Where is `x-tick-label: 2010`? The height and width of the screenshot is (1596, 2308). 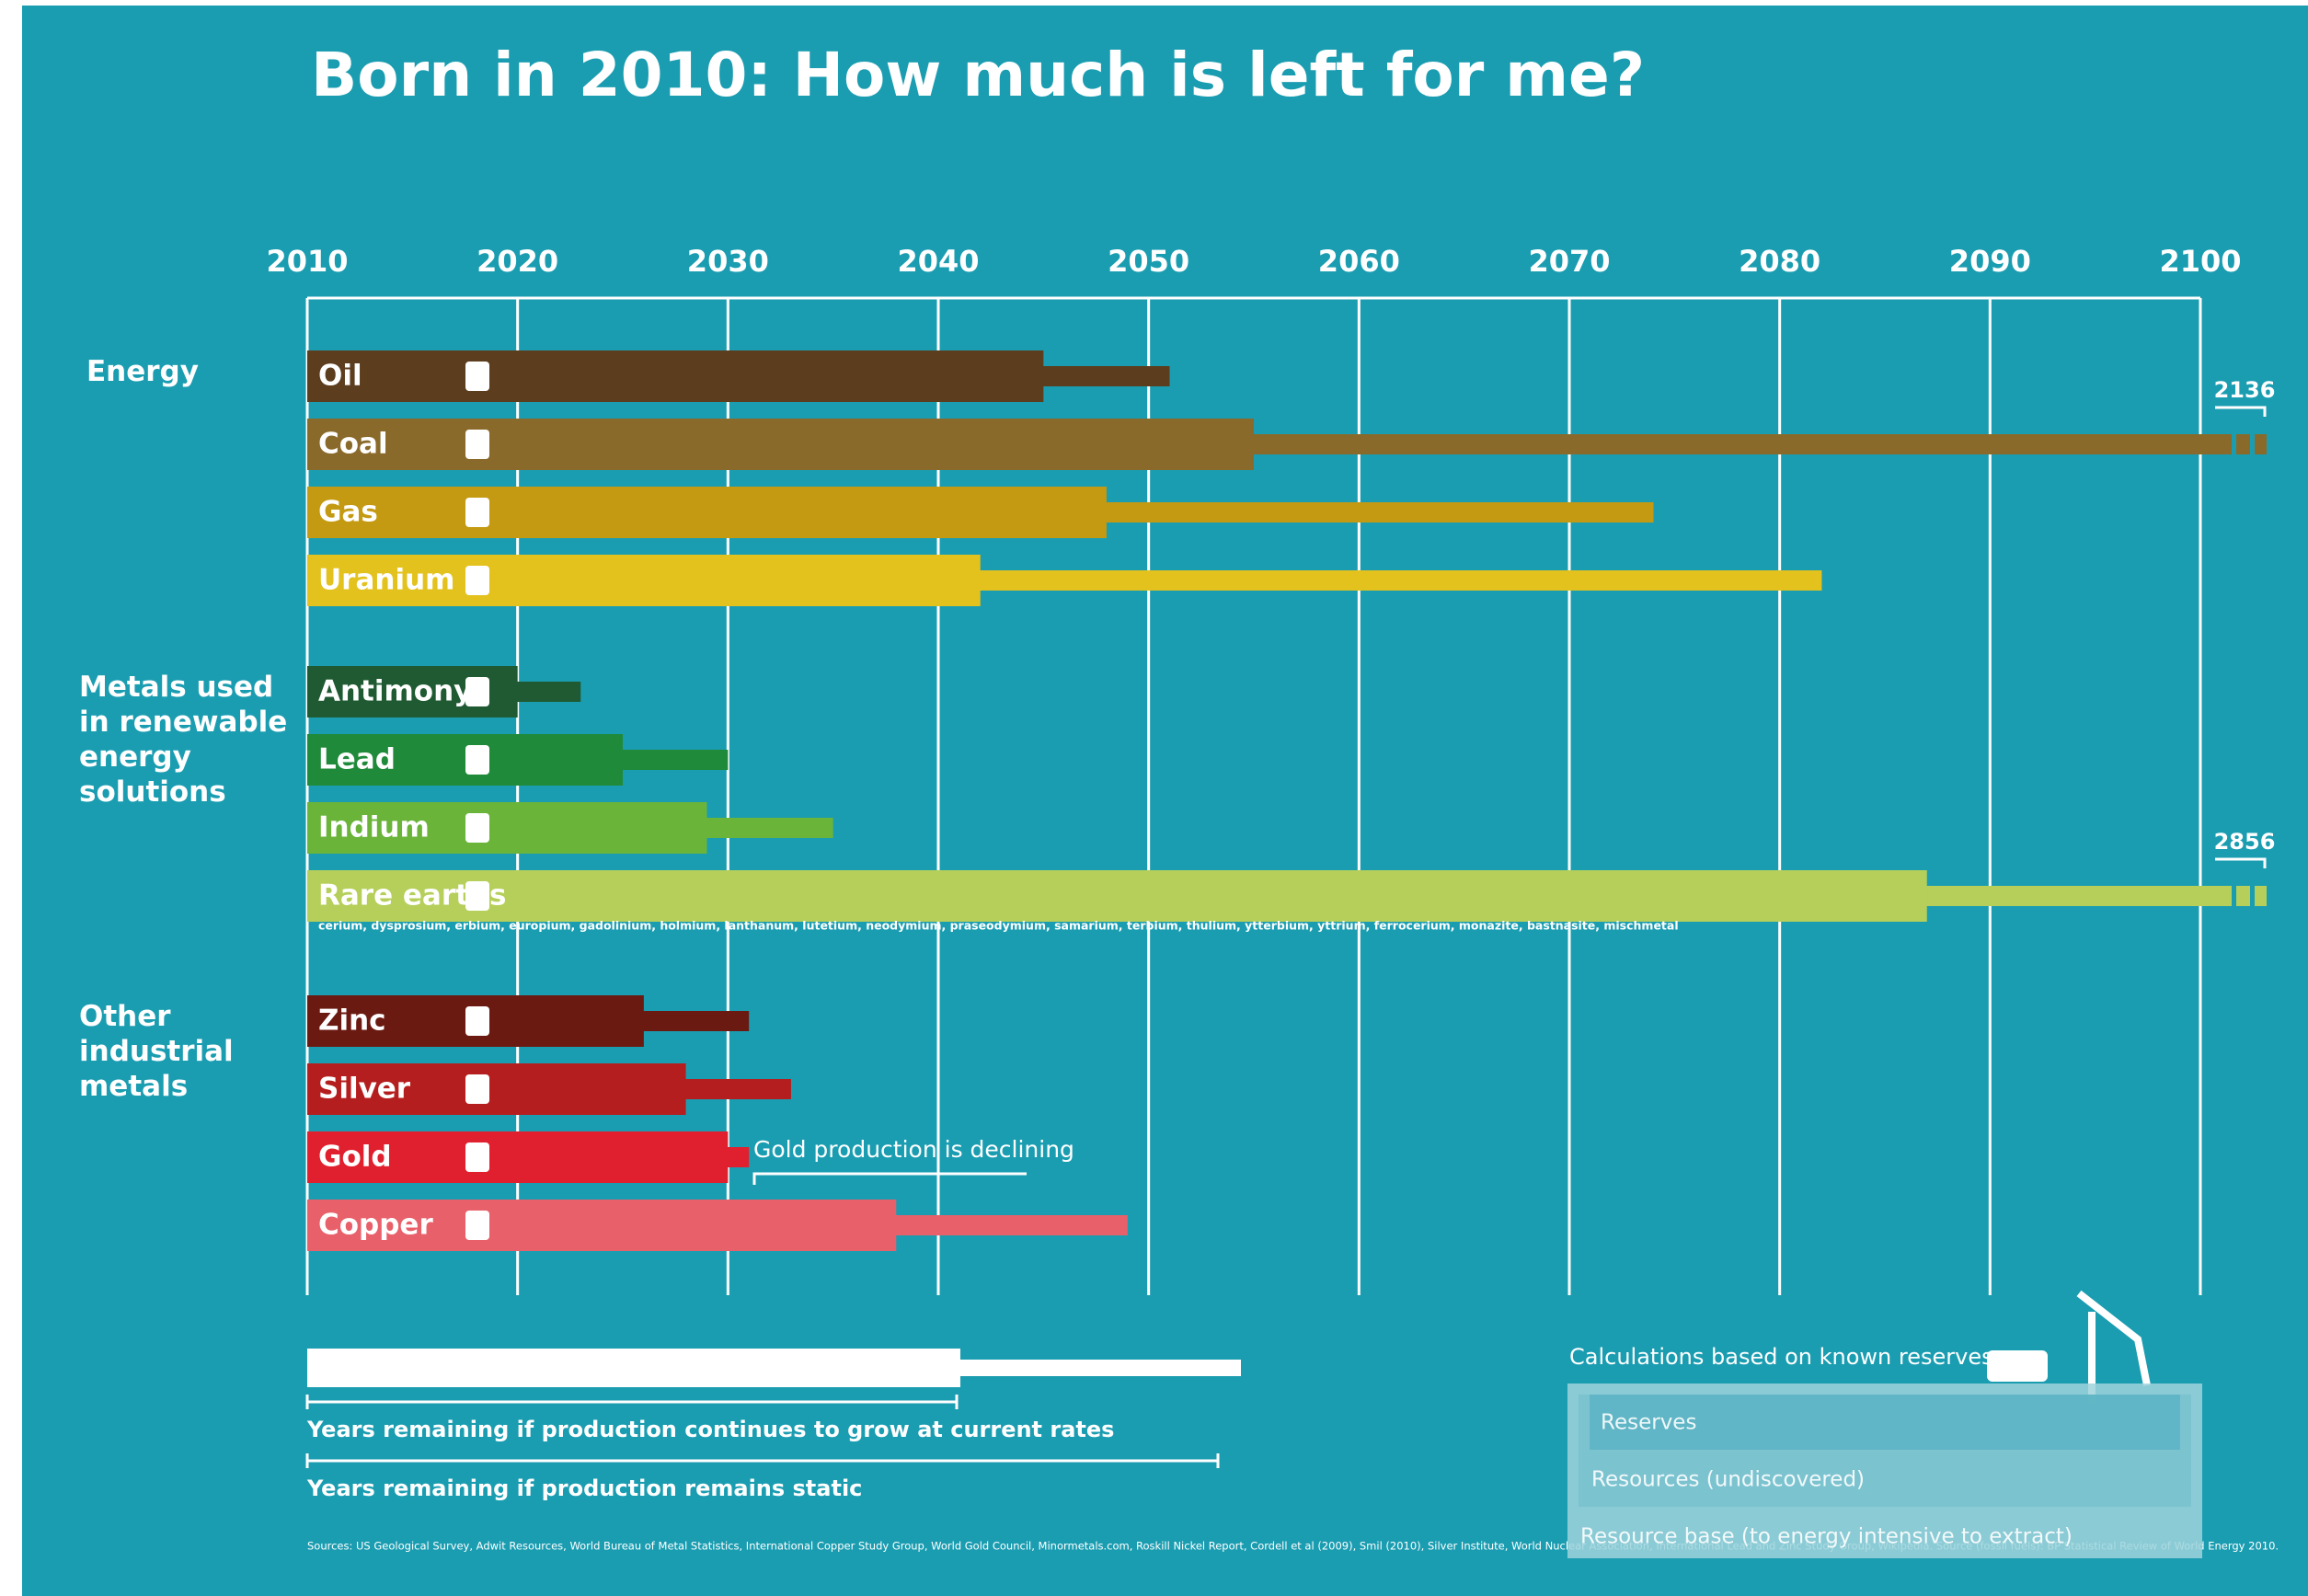
x-tick-label: 2010 is located at coordinates (307, 262).